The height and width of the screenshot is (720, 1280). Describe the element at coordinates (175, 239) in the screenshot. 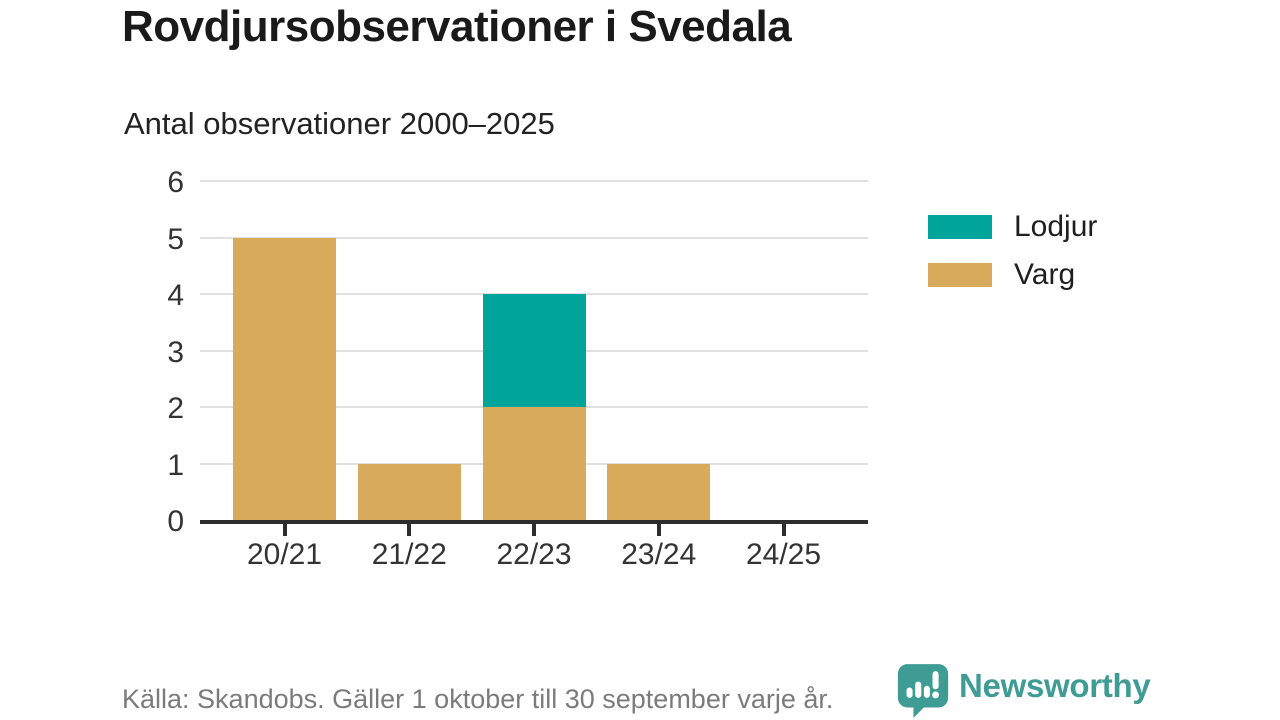

I see `y-axis-label: 5` at that location.